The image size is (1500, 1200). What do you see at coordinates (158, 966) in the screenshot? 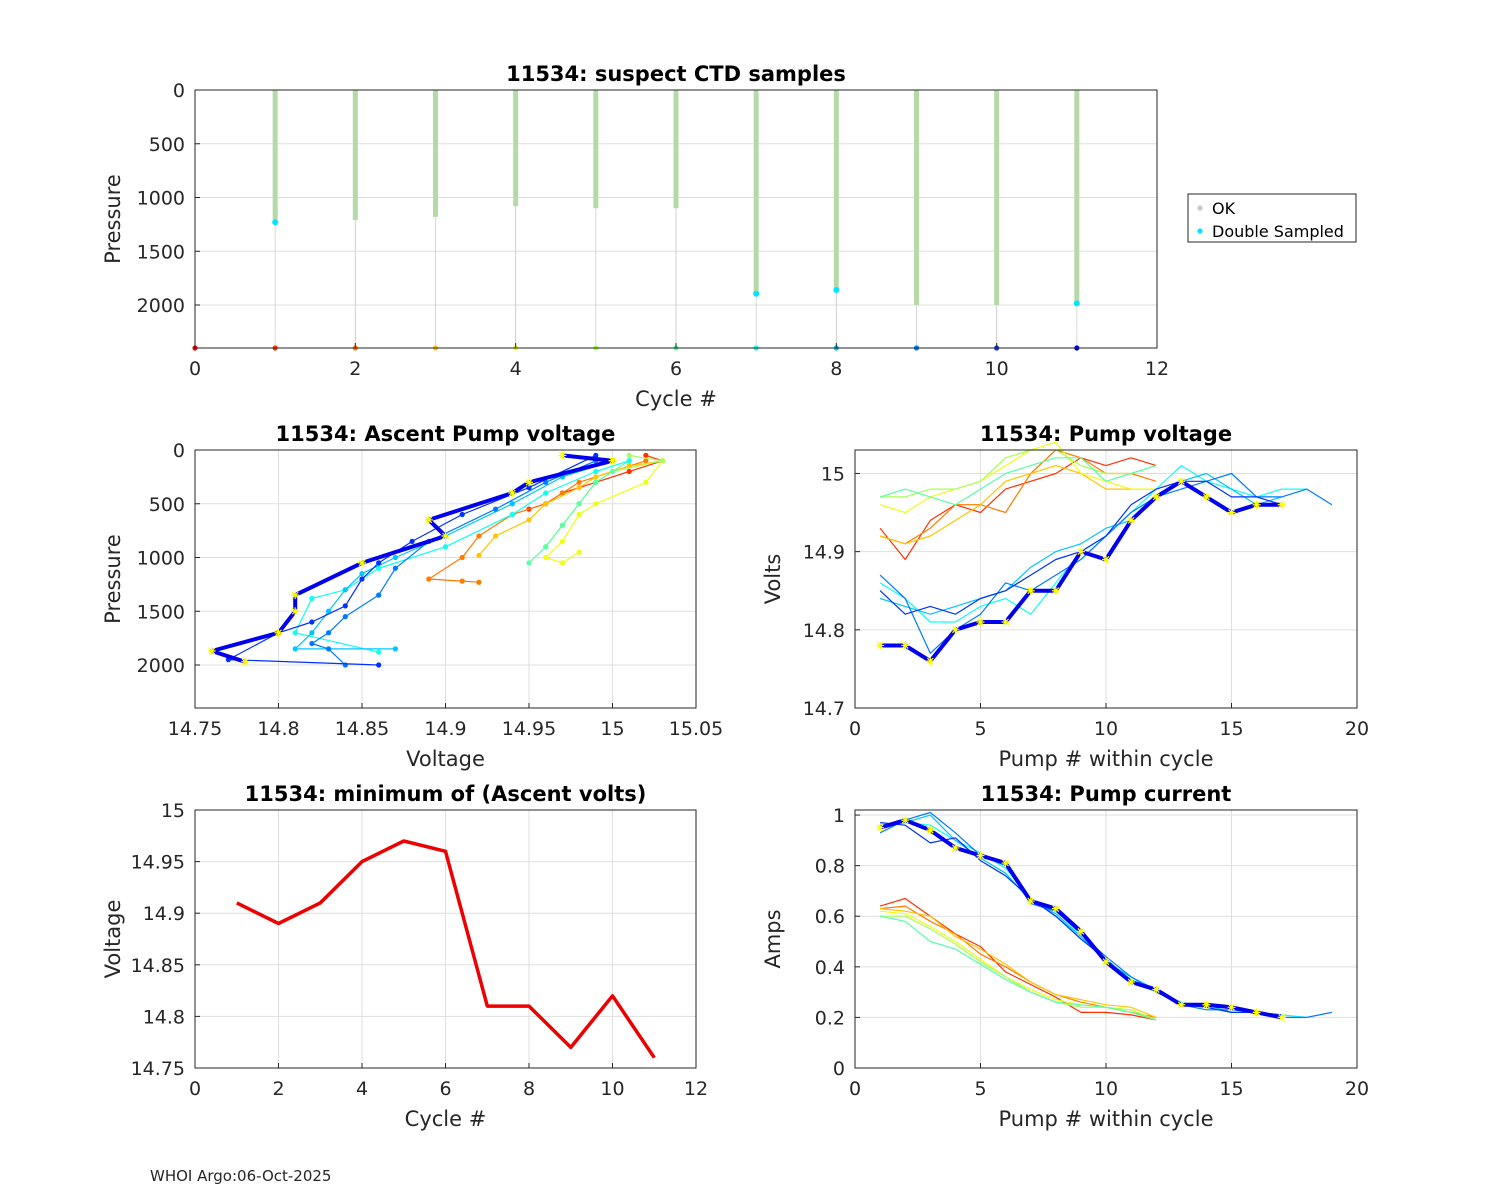
I see `y-tick-label: 14.85` at bounding box center [158, 966].